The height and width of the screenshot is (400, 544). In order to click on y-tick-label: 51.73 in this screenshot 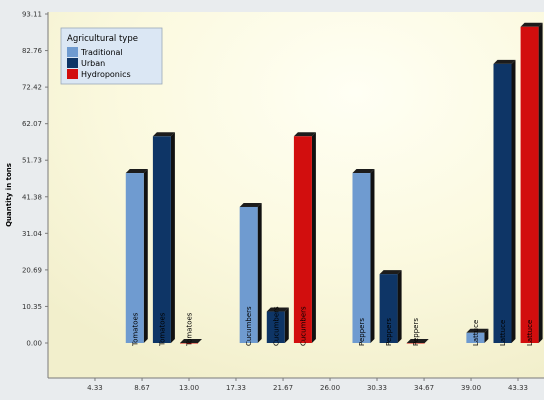, I will do `click(32, 161)`.